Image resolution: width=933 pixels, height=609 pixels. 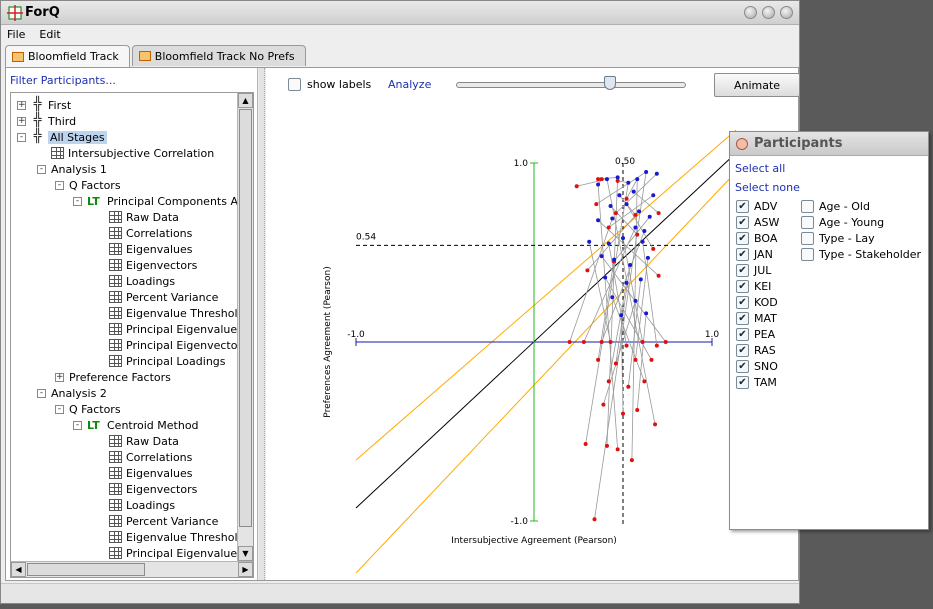 What do you see at coordinates (861, 254) in the screenshot?
I see `group-filter-item: Type - Stakeholder` at bounding box center [861, 254].